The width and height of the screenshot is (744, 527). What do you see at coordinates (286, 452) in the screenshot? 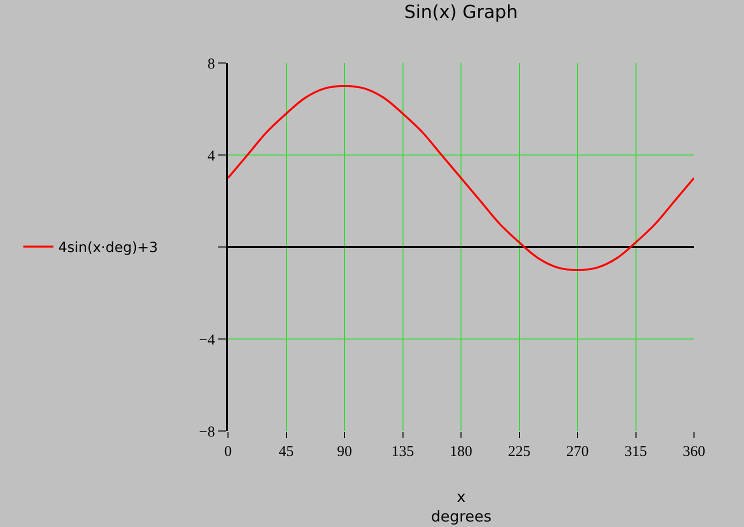
I see `x-tick-label: 45` at bounding box center [286, 452].